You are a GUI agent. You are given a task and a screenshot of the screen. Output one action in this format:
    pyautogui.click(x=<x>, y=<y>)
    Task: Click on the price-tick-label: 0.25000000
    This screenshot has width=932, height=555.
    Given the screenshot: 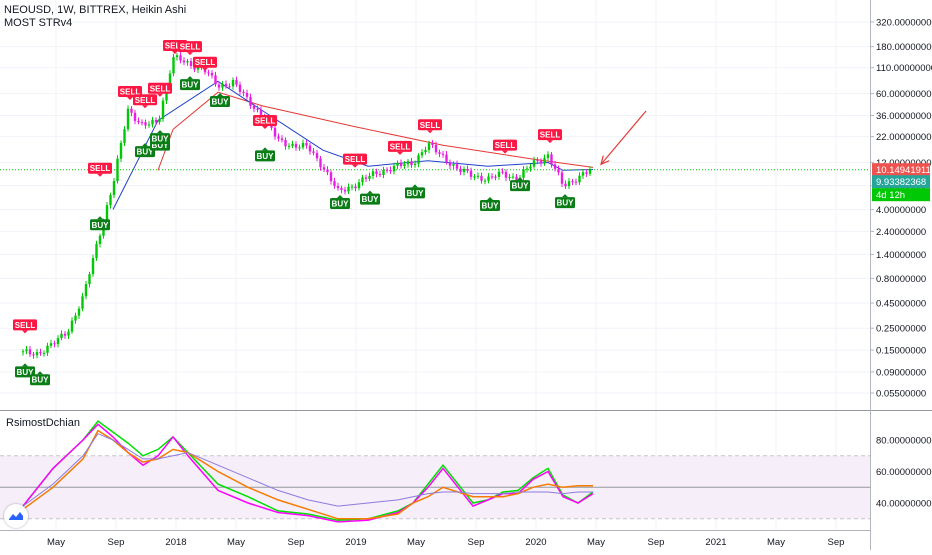 What is the action you would take?
    pyautogui.click(x=901, y=329)
    